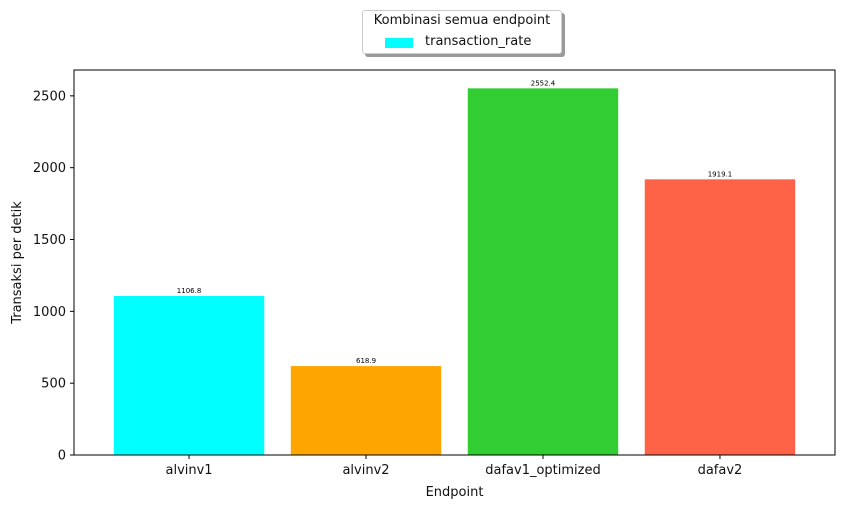 The height and width of the screenshot is (508, 859). Describe the element at coordinates (366, 361) in the screenshot. I see `data-label-alvinv2: 618.9` at that location.